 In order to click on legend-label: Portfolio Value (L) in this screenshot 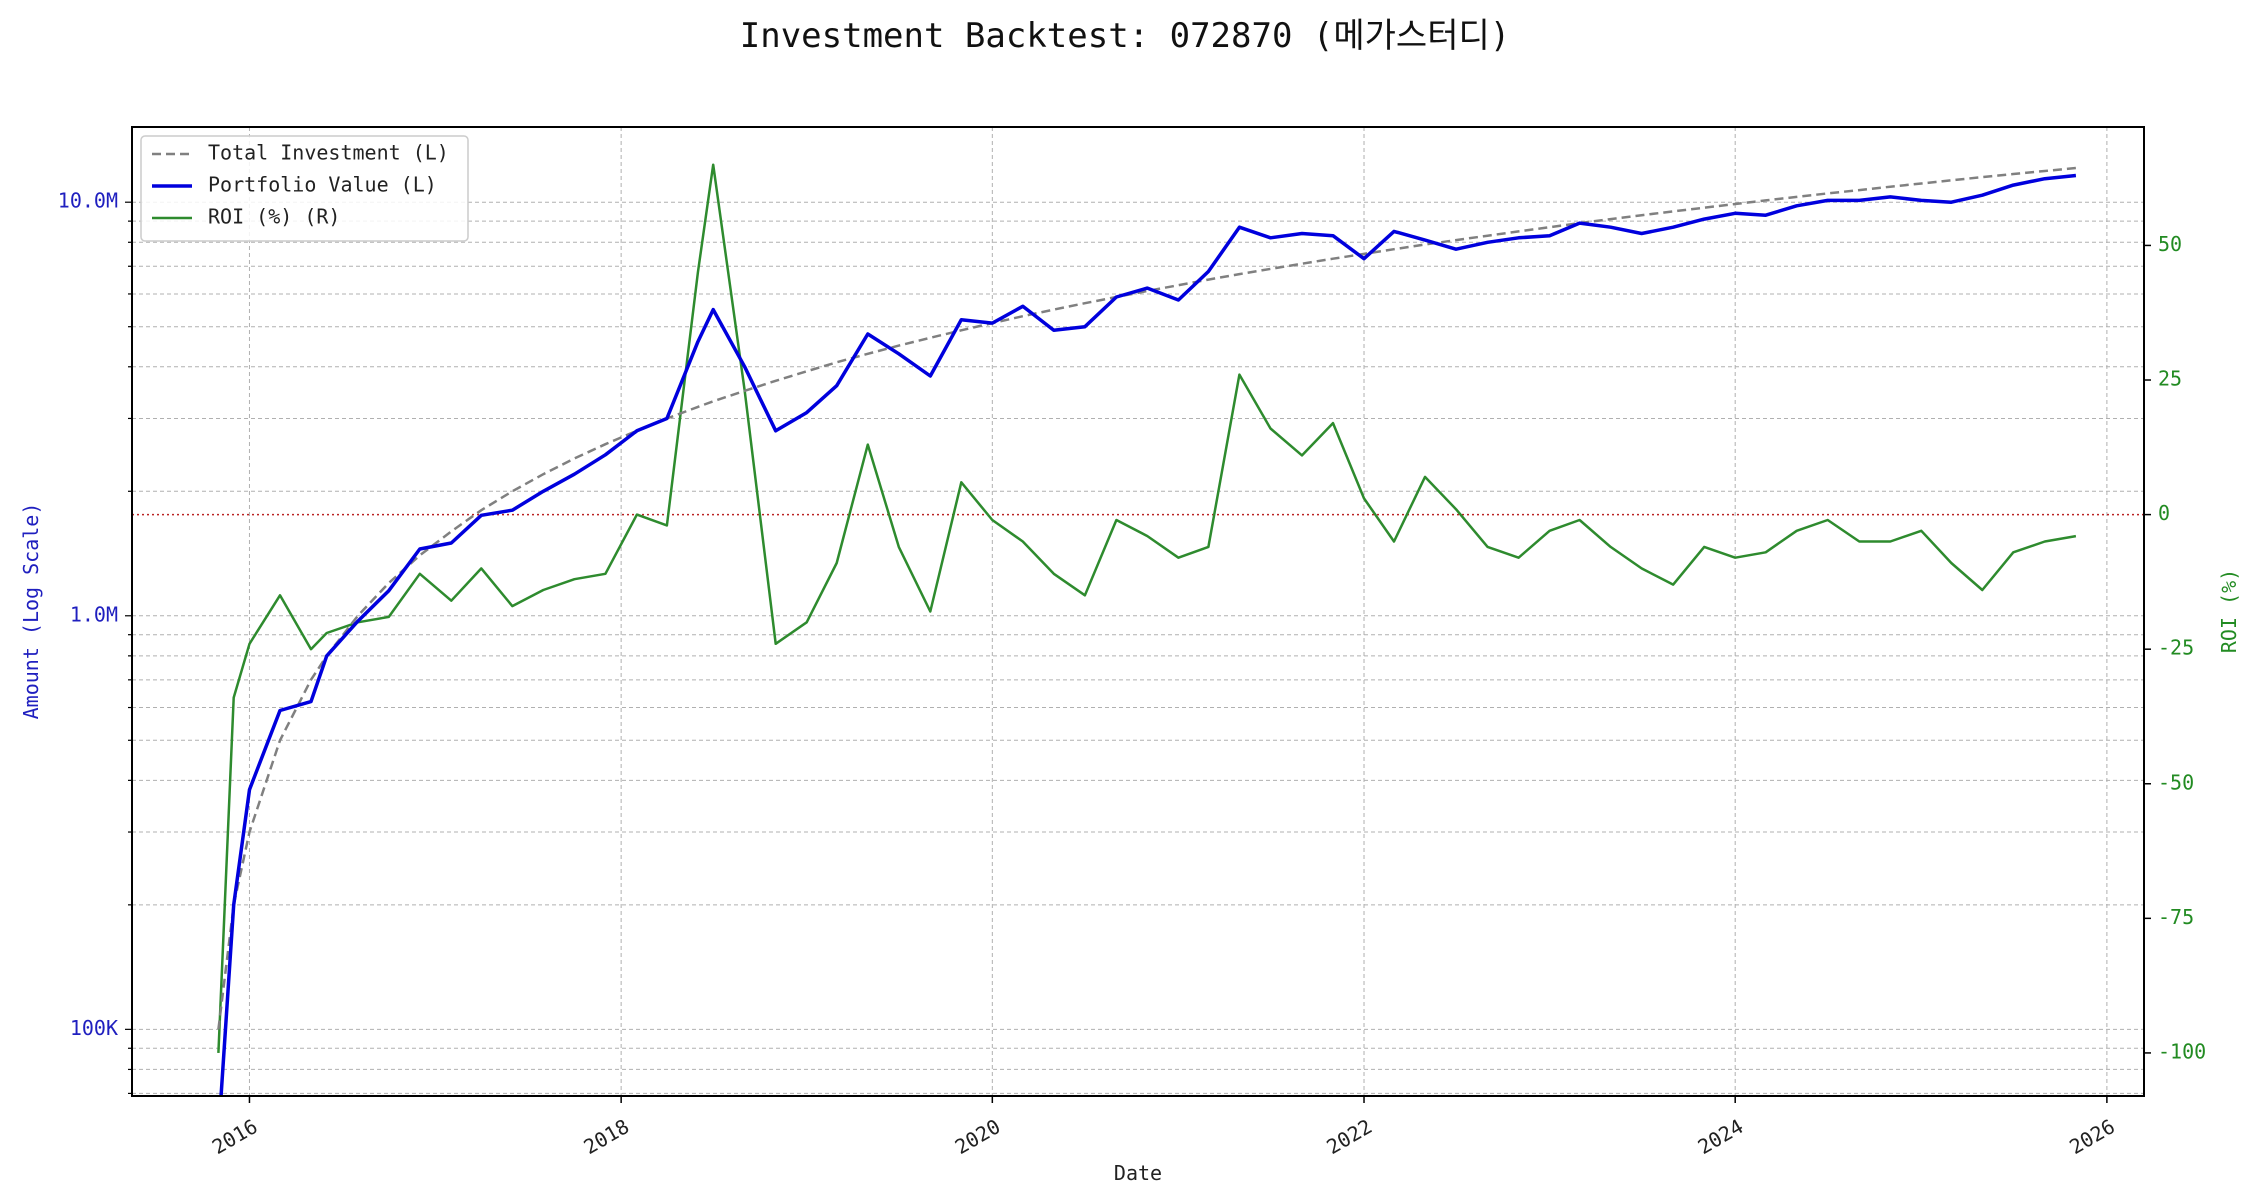, I will do `click(322, 185)`.